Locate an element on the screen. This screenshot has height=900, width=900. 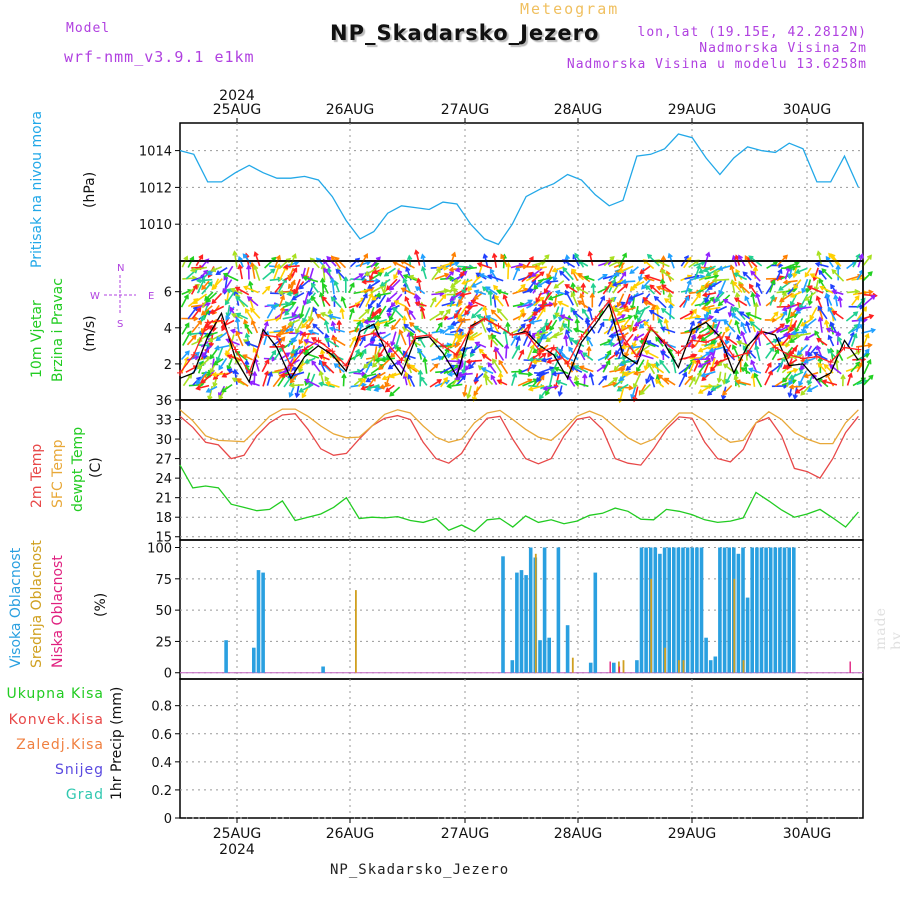
model-altitude-text: Nadmorska Visina u modelu 13.6258m is located at coordinates (716, 64).